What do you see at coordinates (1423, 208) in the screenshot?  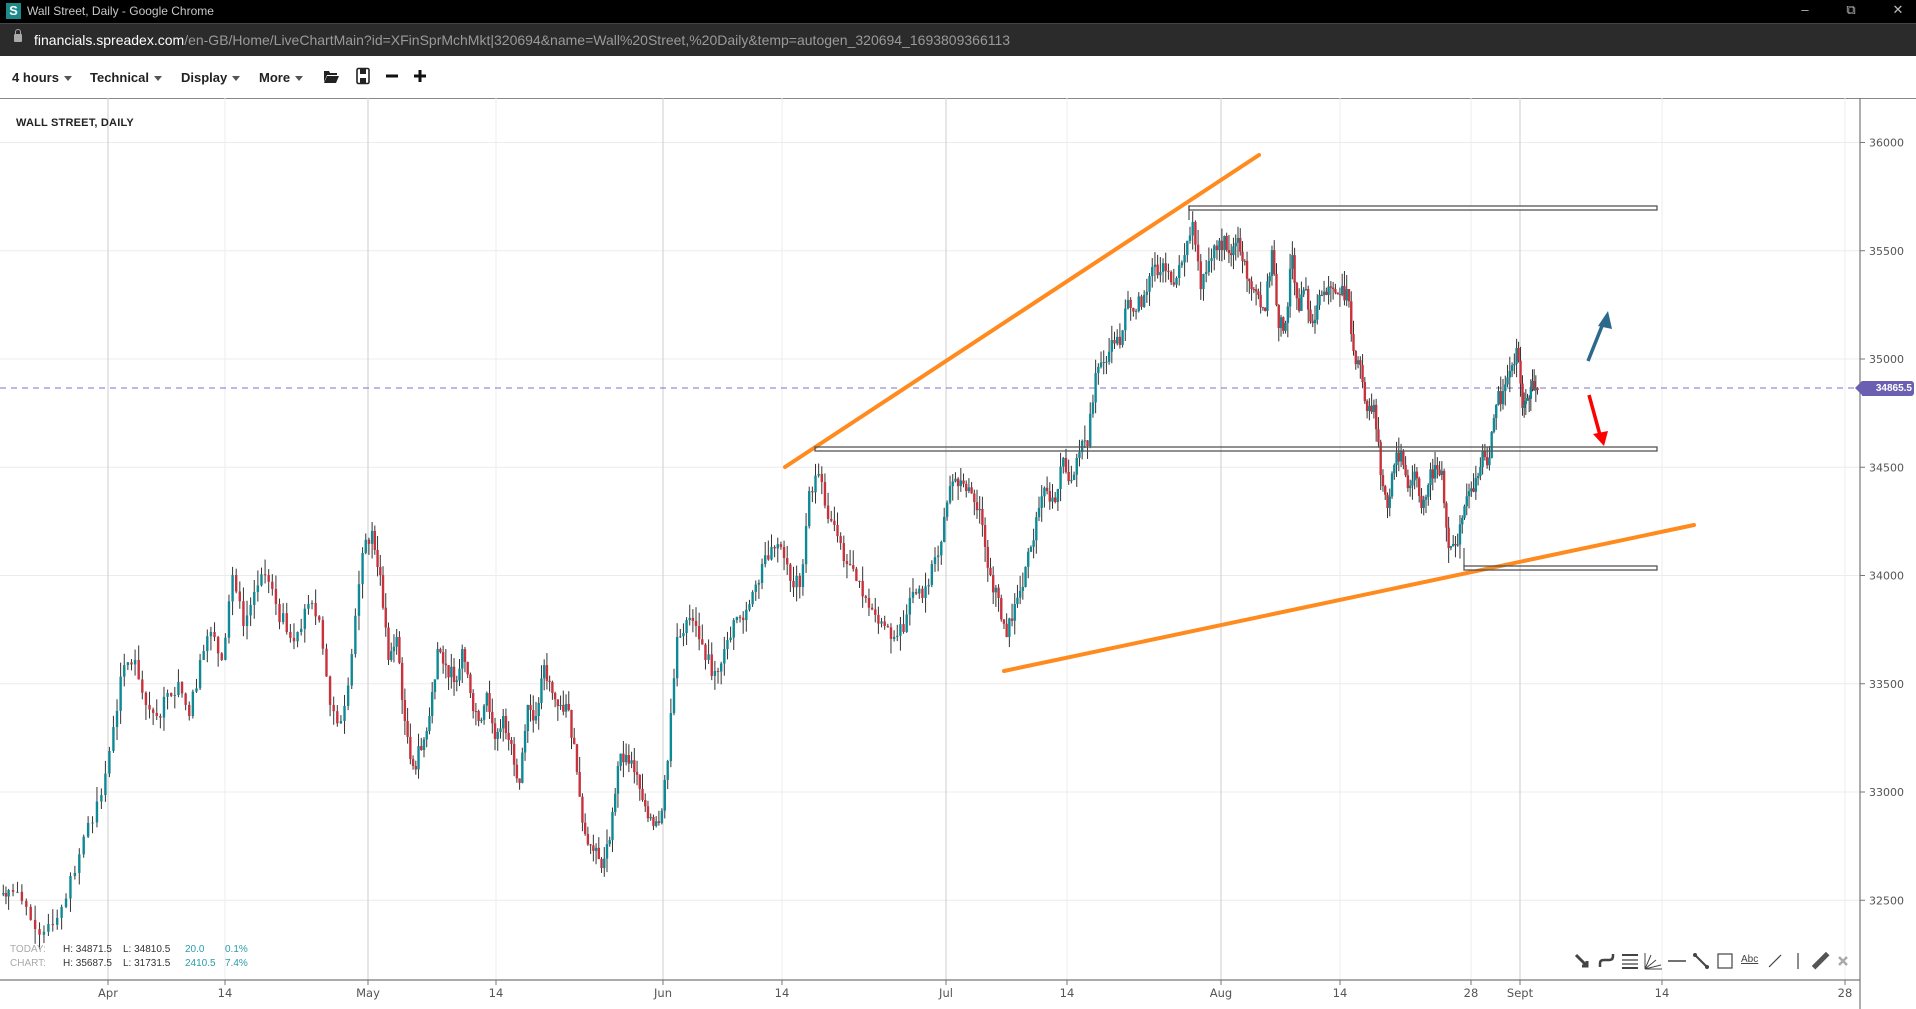 I see `resistance-level-box` at bounding box center [1423, 208].